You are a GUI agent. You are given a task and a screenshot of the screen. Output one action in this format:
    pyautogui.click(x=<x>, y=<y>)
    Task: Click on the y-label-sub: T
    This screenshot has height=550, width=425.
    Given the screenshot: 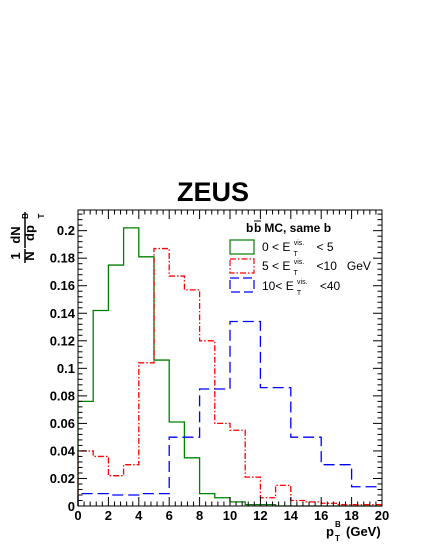 What is the action you would take?
    pyautogui.click(x=41, y=215)
    